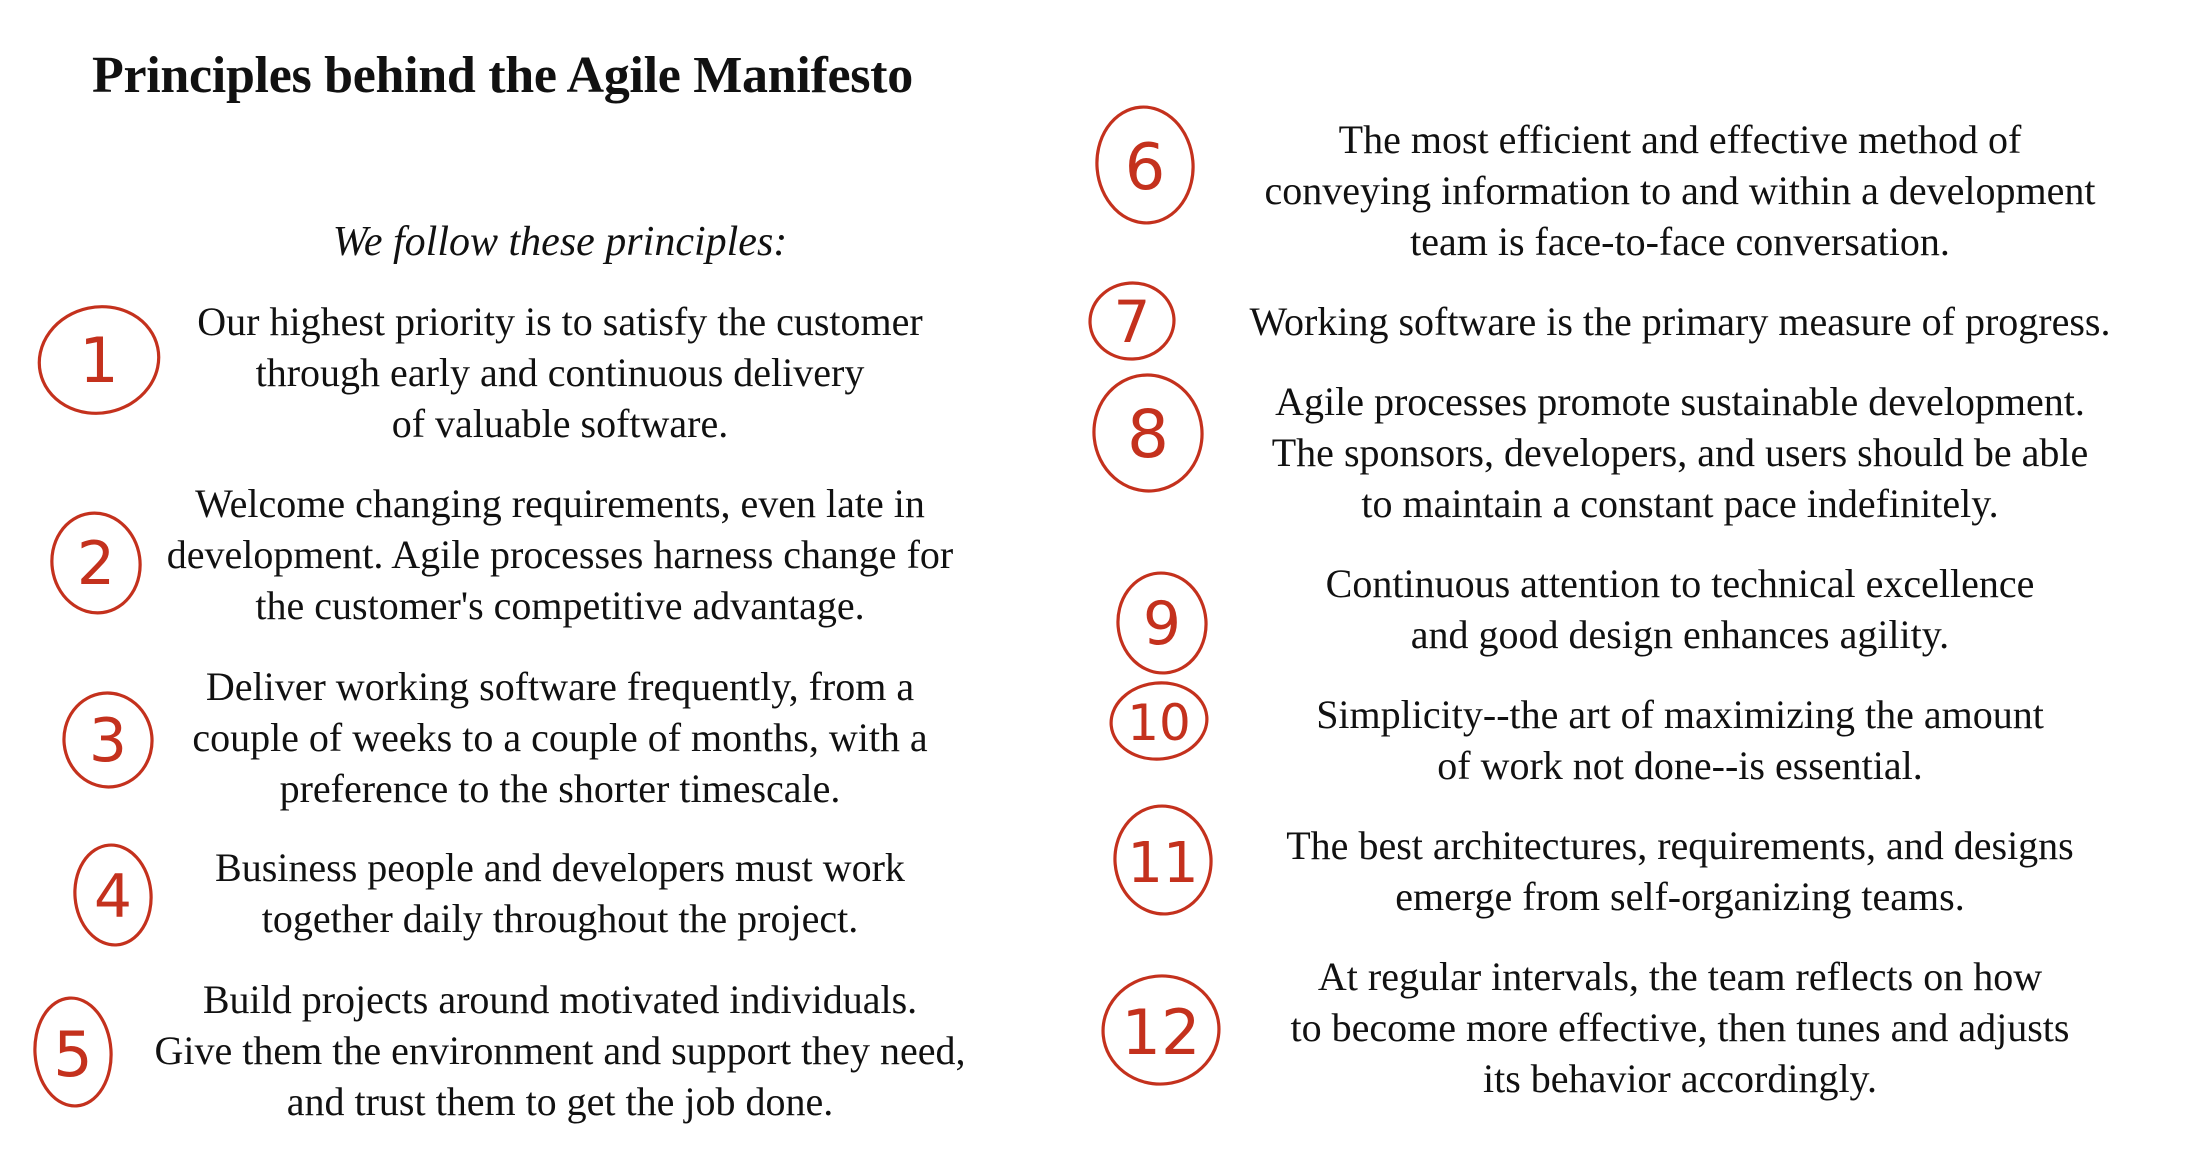 The image size is (2188, 1172). What do you see at coordinates (1680, 765) in the screenshot?
I see `principle-line: of work not done--is essential.` at bounding box center [1680, 765].